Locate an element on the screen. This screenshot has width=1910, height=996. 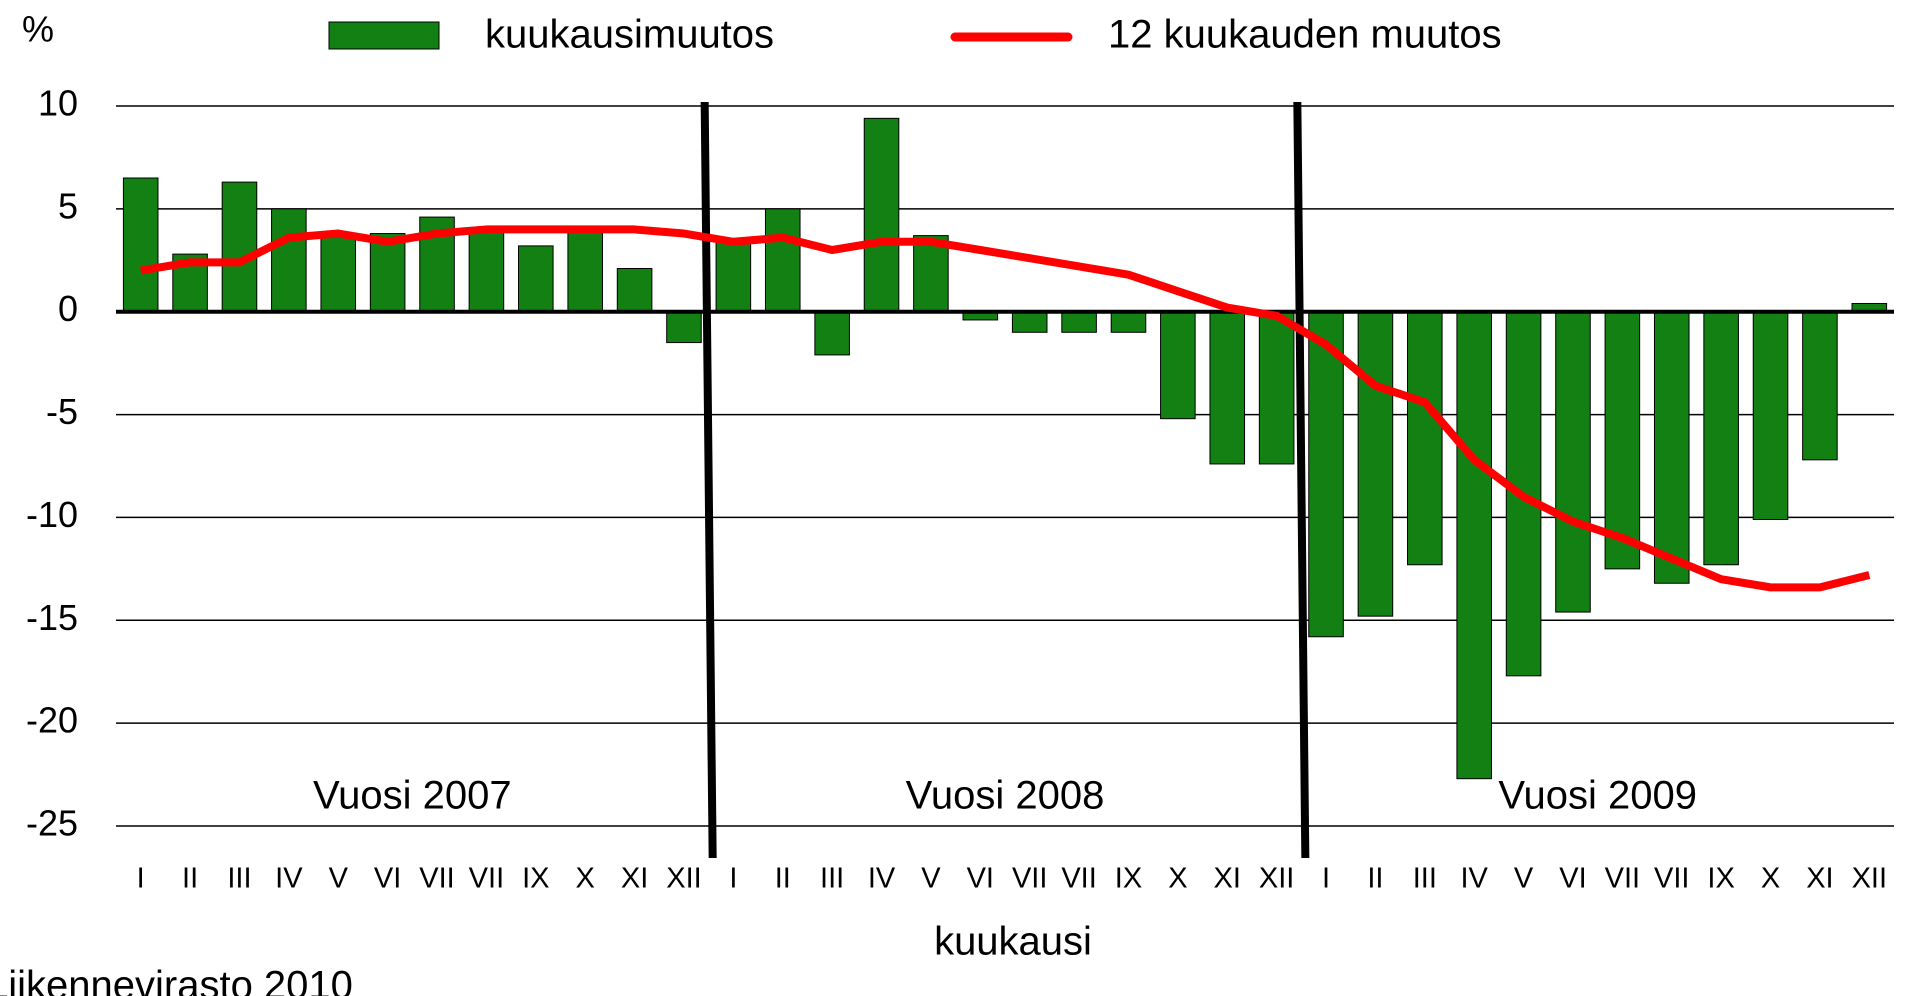
y-tick-label: -20 is located at coordinates (52, 720).